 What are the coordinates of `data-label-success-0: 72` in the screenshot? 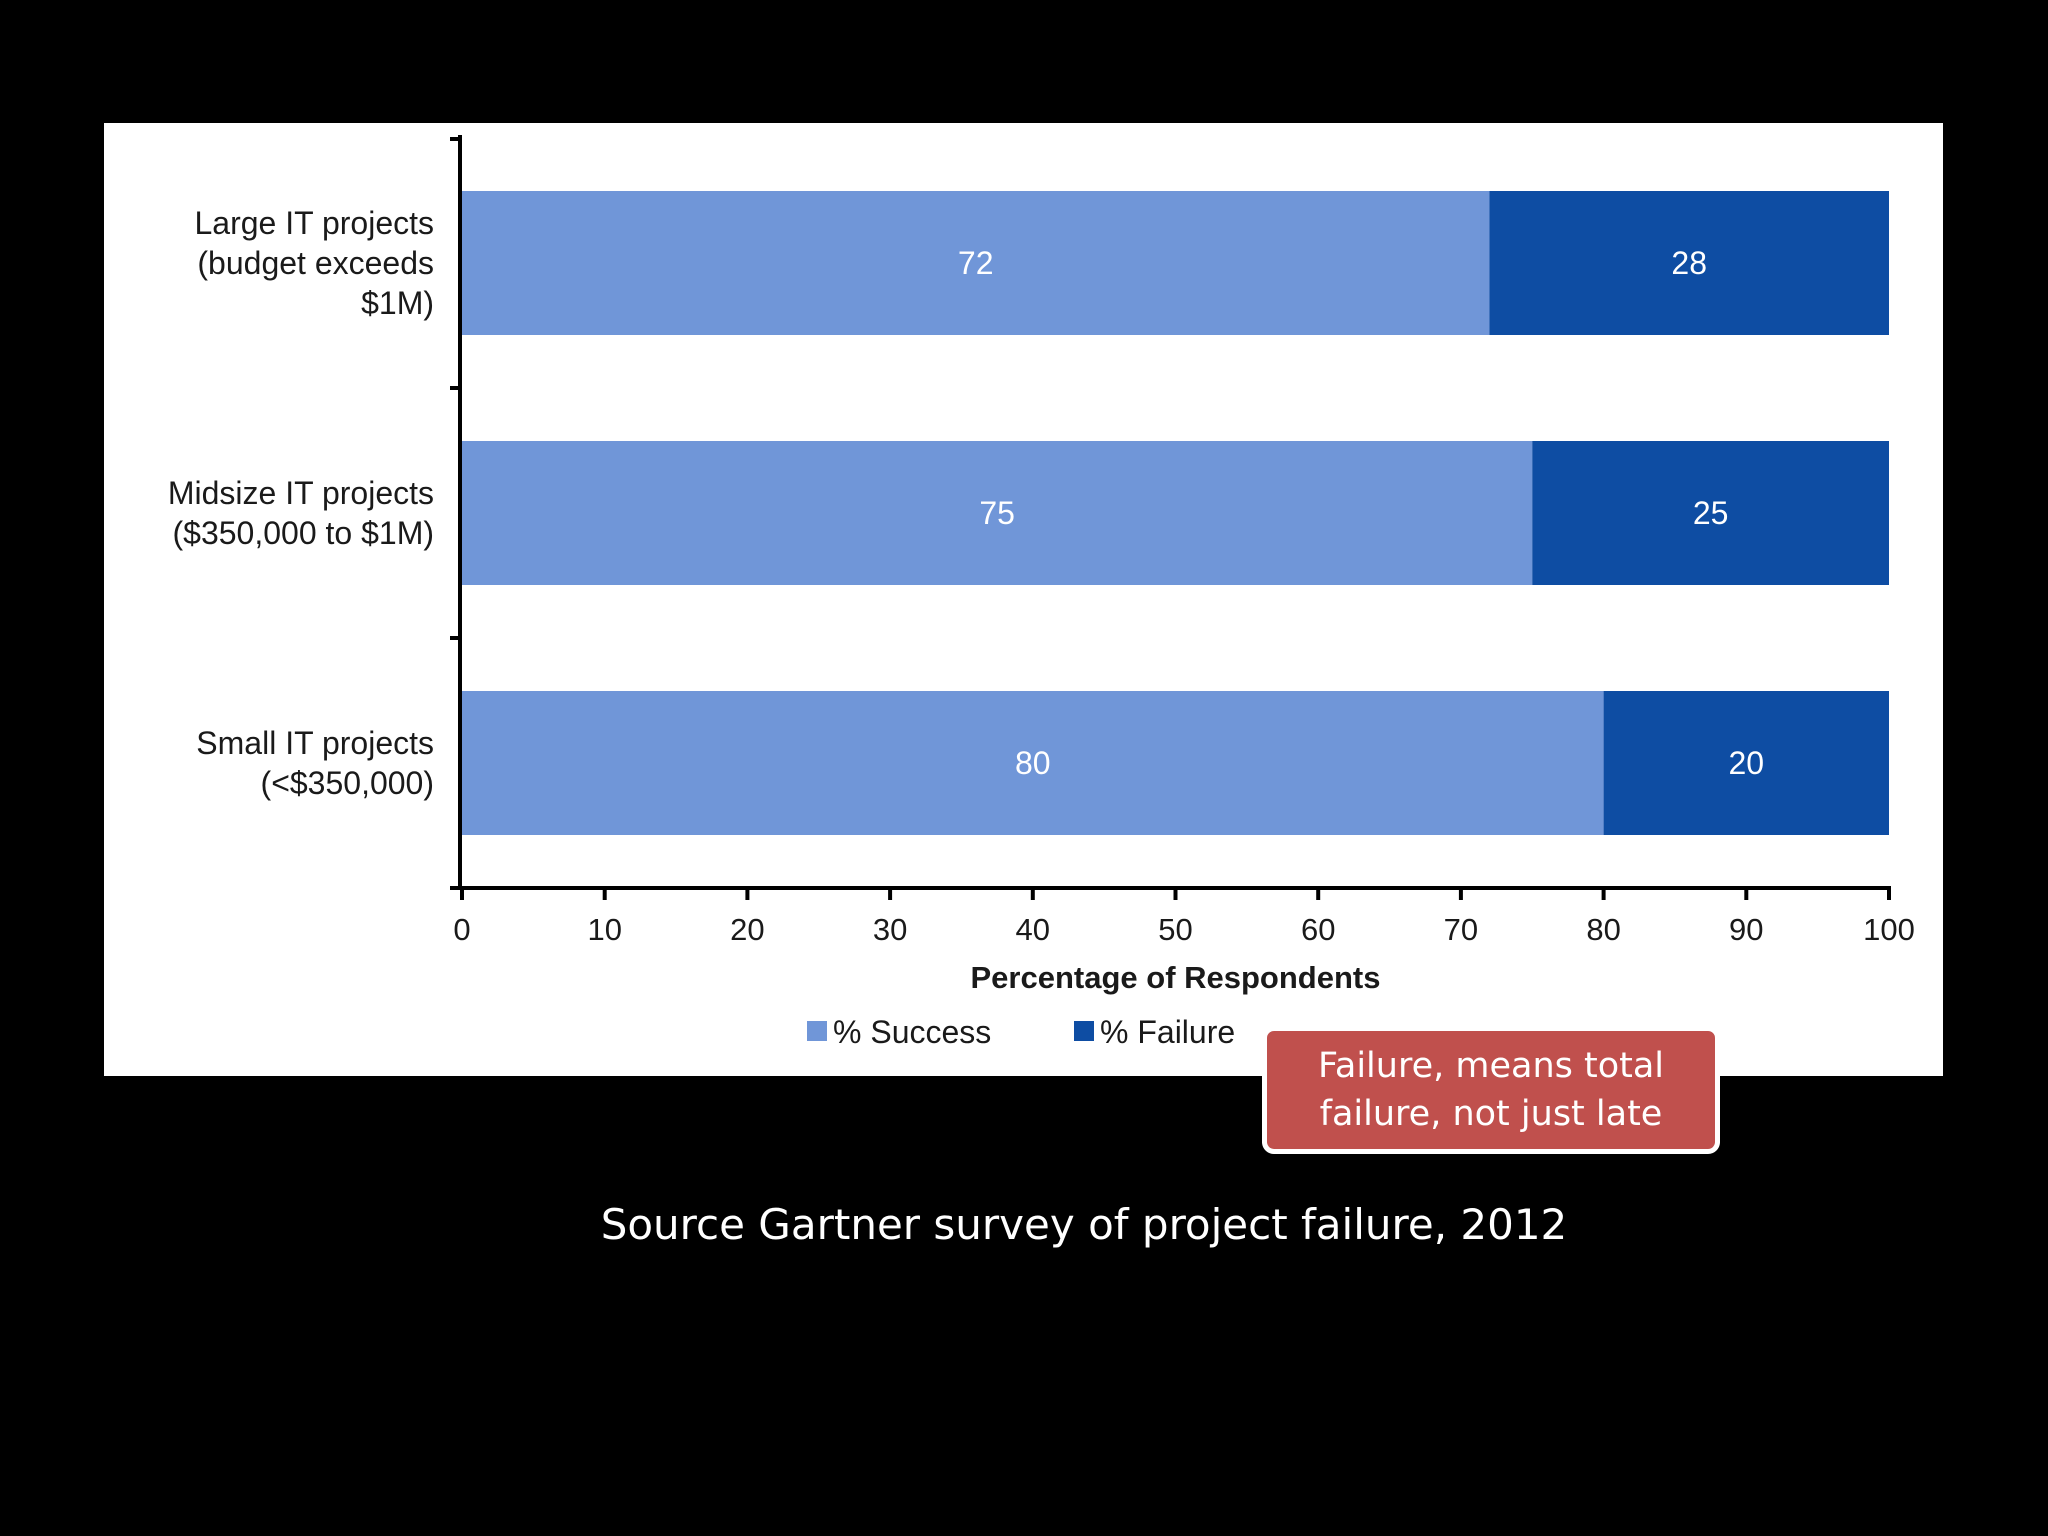 It's located at (976, 263).